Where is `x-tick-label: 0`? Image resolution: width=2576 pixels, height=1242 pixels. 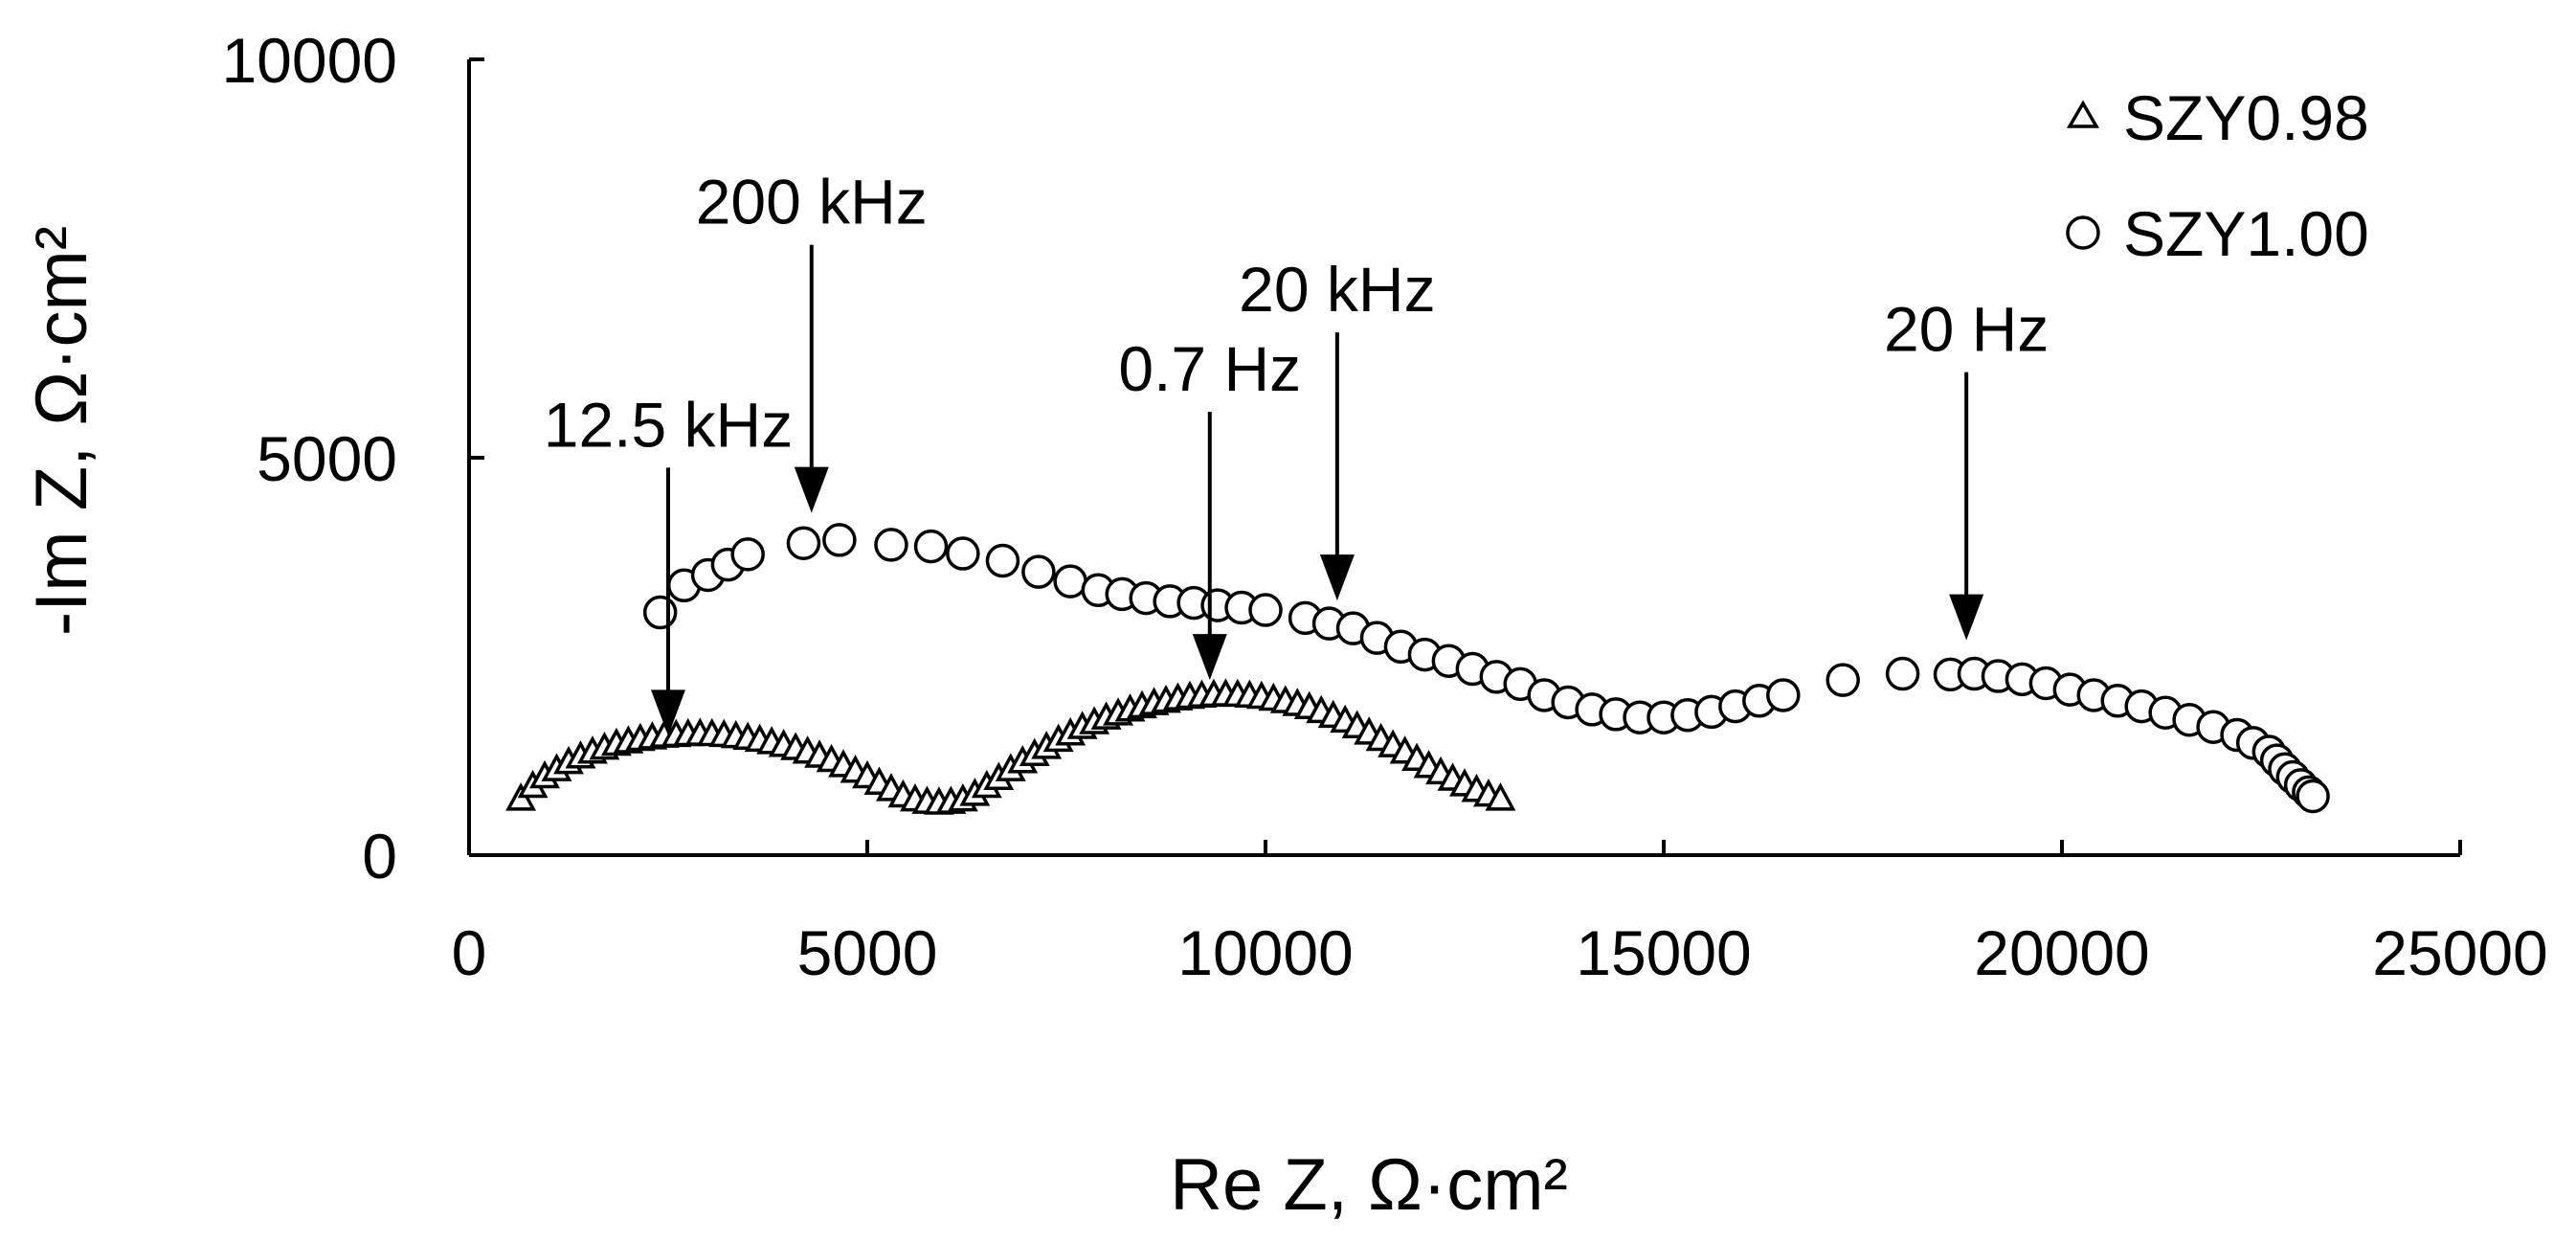
x-tick-label: 0 is located at coordinates (470, 952).